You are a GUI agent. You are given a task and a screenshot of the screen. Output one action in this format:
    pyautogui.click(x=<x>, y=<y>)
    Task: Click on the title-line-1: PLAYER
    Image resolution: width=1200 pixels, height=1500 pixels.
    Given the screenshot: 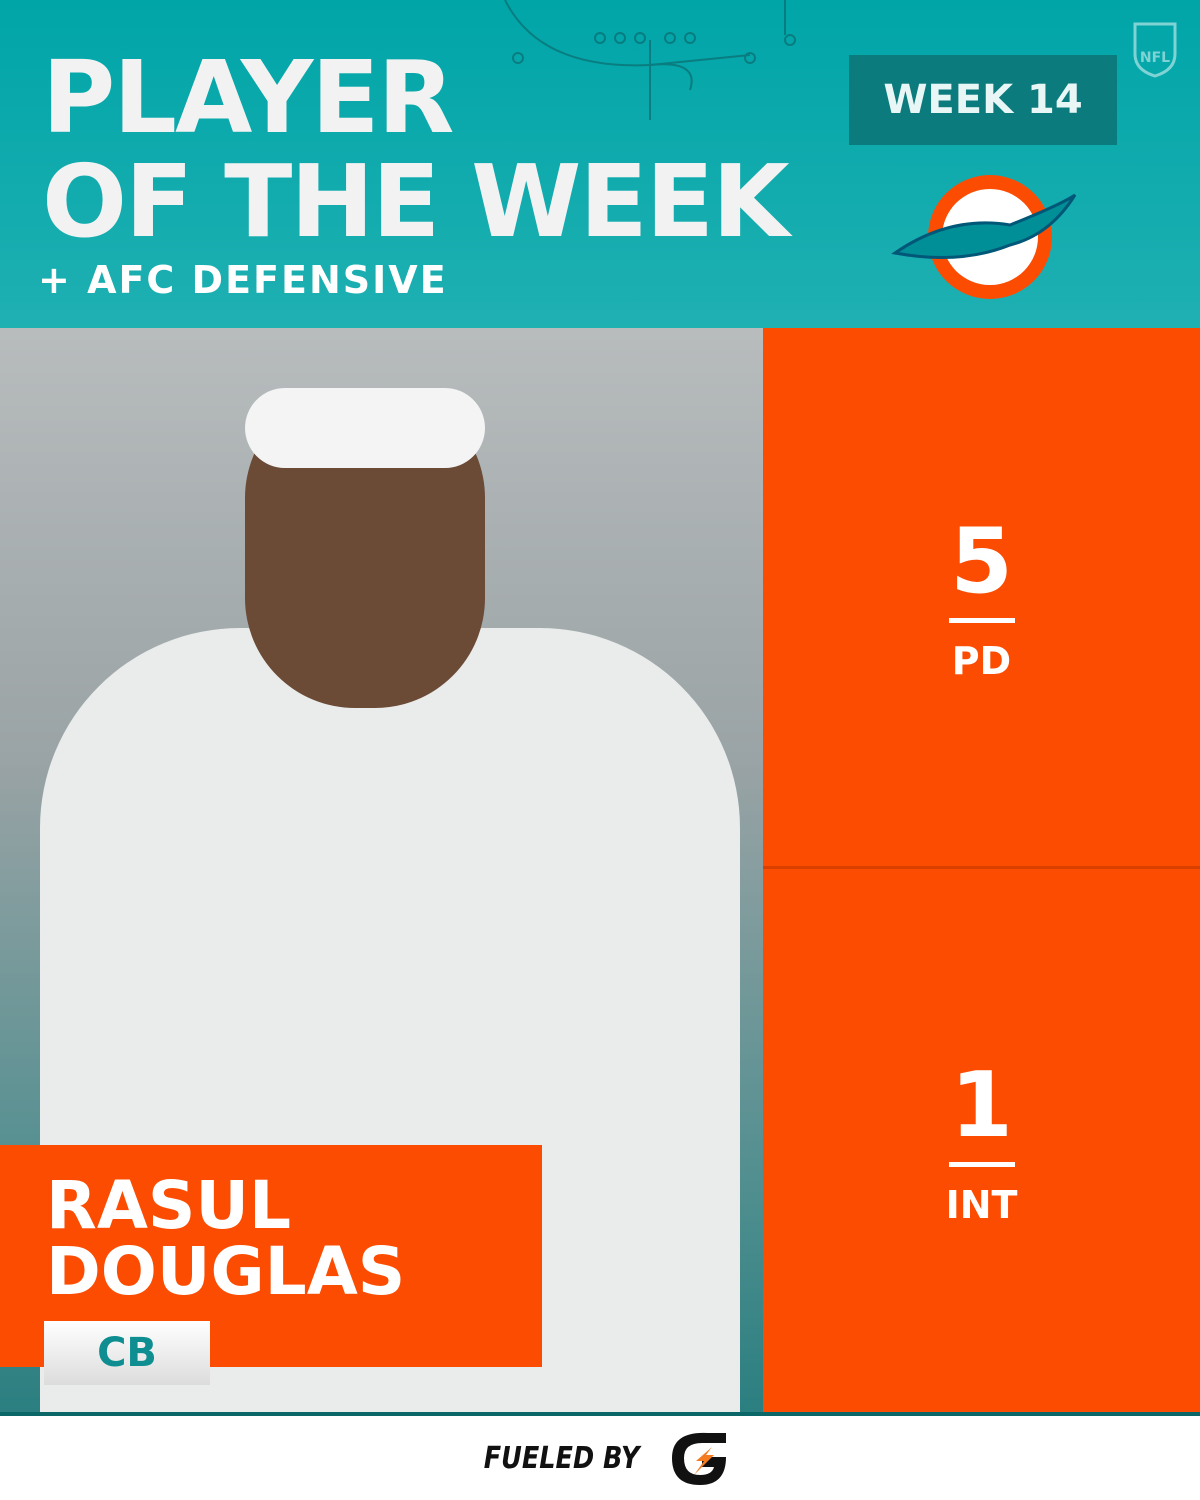 What is the action you would take?
    pyautogui.click(x=248, y=97)
    